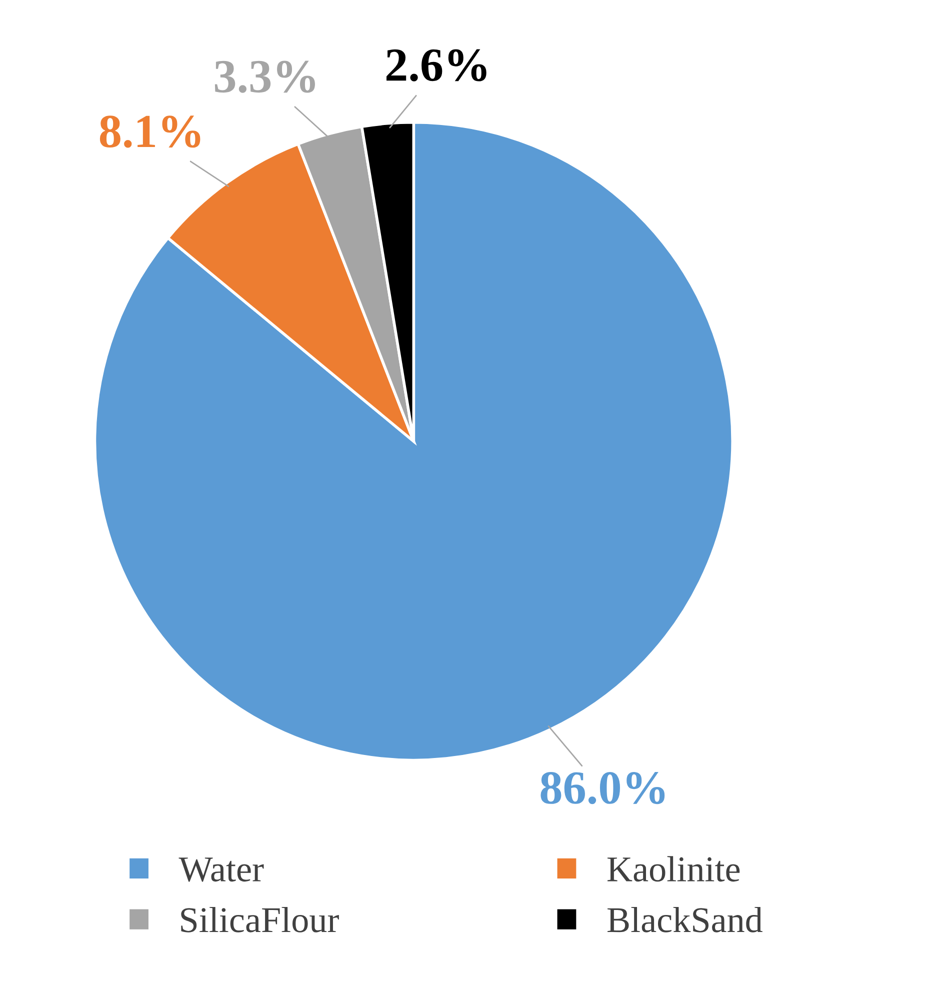  Describe the element at coordinates (436, 65) in the screenshot. I see `data-label: 2.6%` at that location.